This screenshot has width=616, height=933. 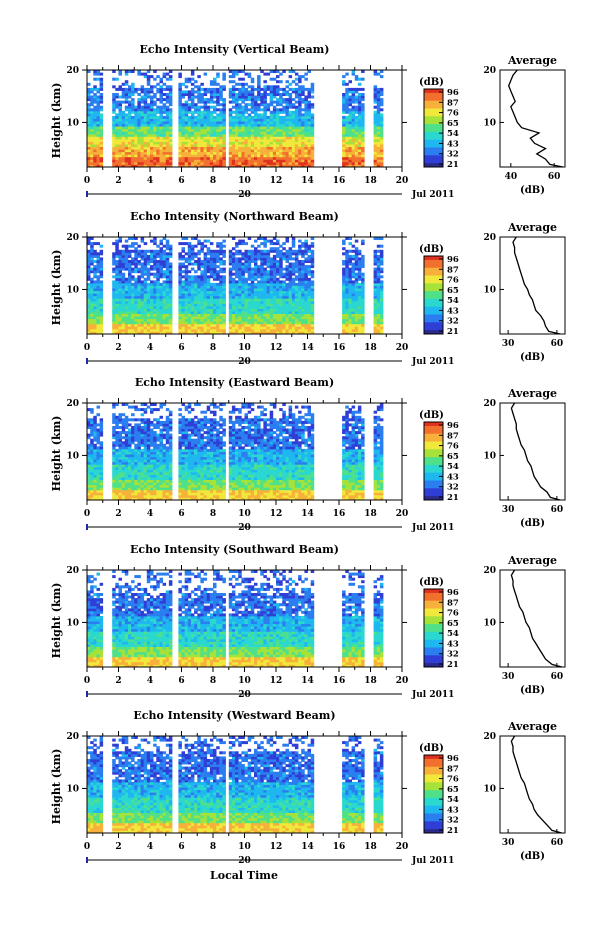 What do you see at coordinates (431, 82) in the screenshot?
I see `colorbar-unit: (dB)` at bounding box center [431, 82].